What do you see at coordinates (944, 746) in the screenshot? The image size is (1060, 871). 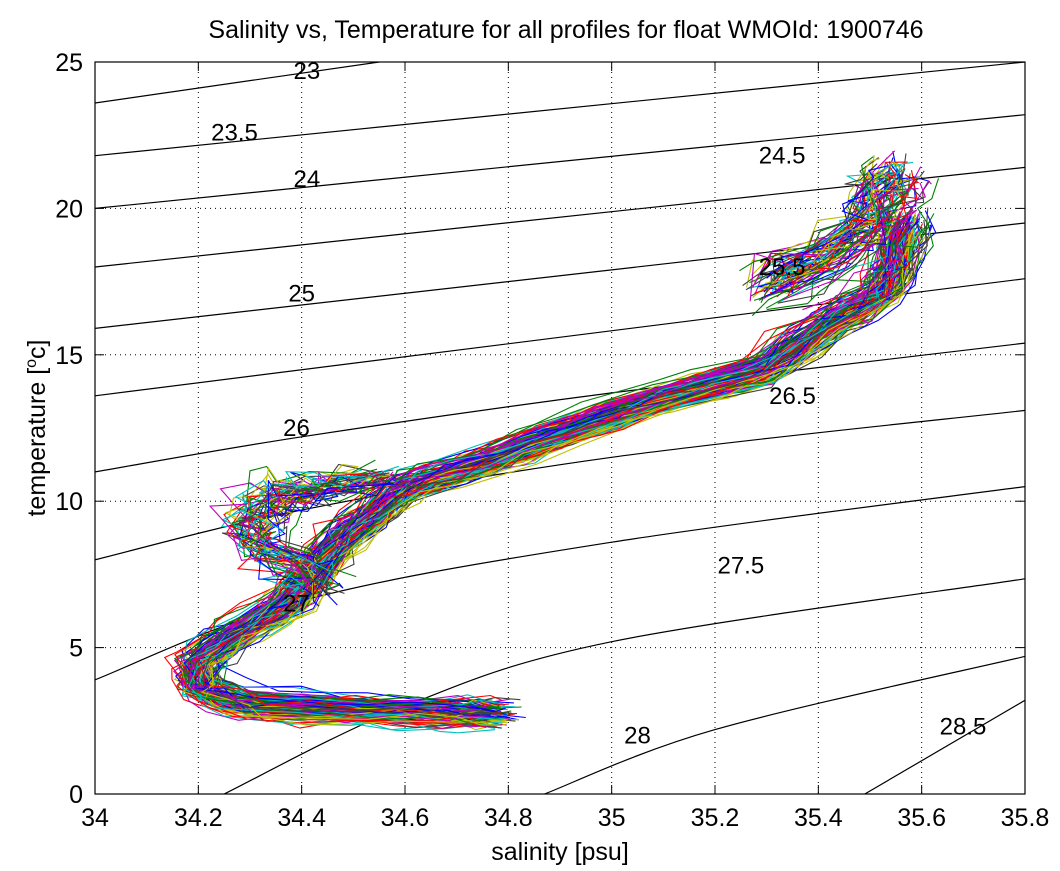 I see `density-contour-28.5` at bounding box center [944, 746].